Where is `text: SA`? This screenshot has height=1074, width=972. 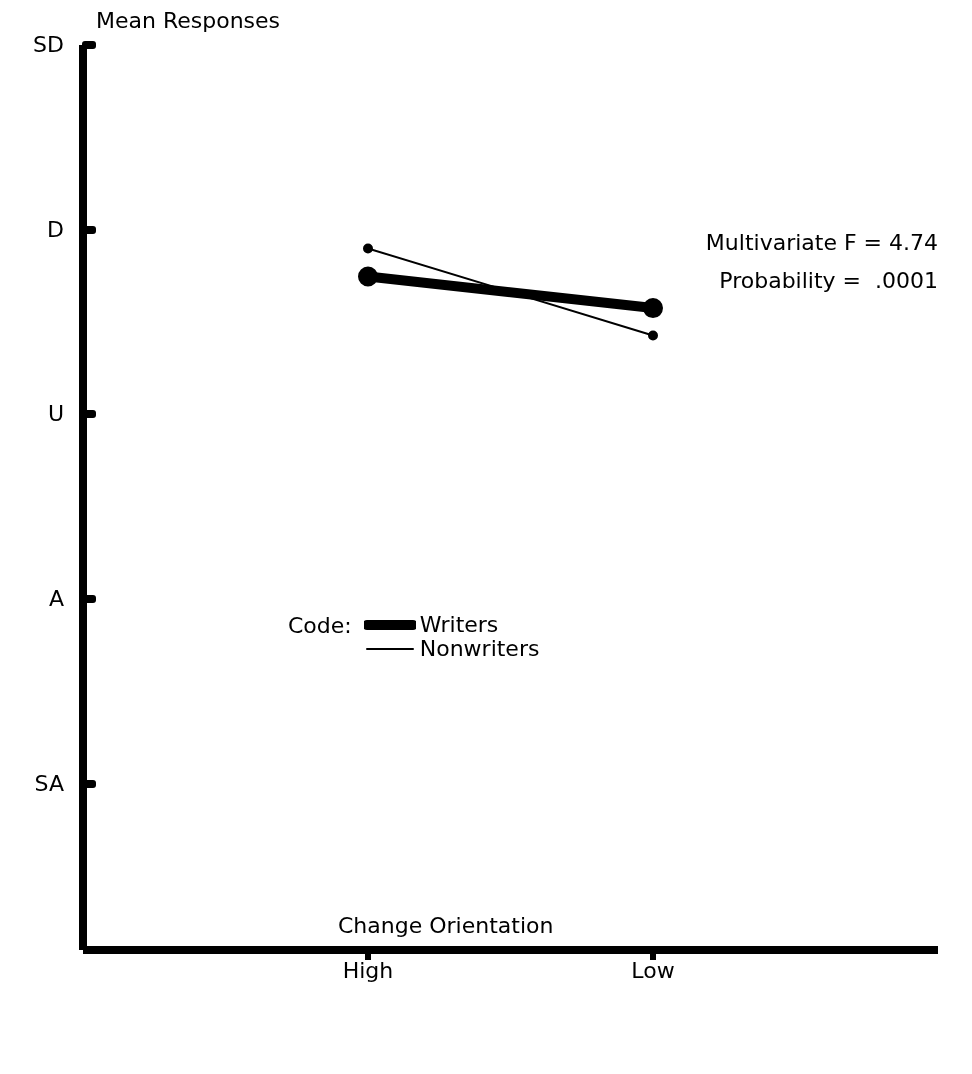 text: SA is located at coordinates (48, 783).